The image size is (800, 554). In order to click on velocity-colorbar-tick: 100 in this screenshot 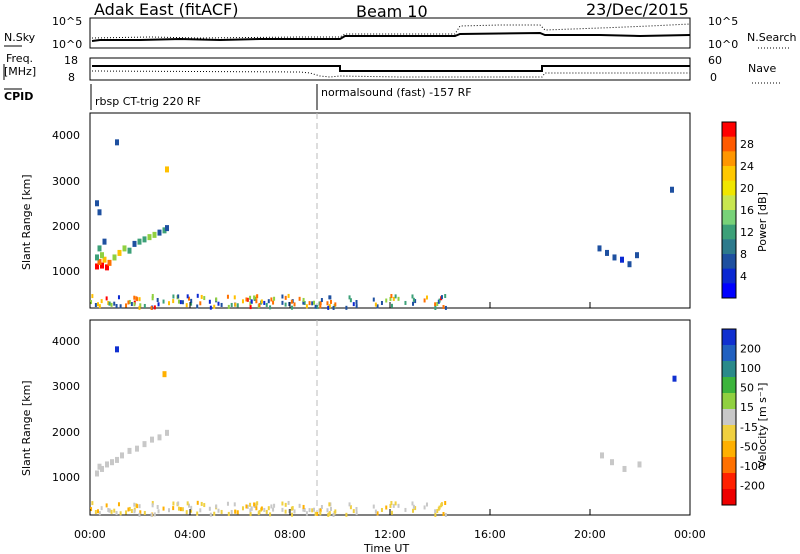, I will do `click(750, 368)`.